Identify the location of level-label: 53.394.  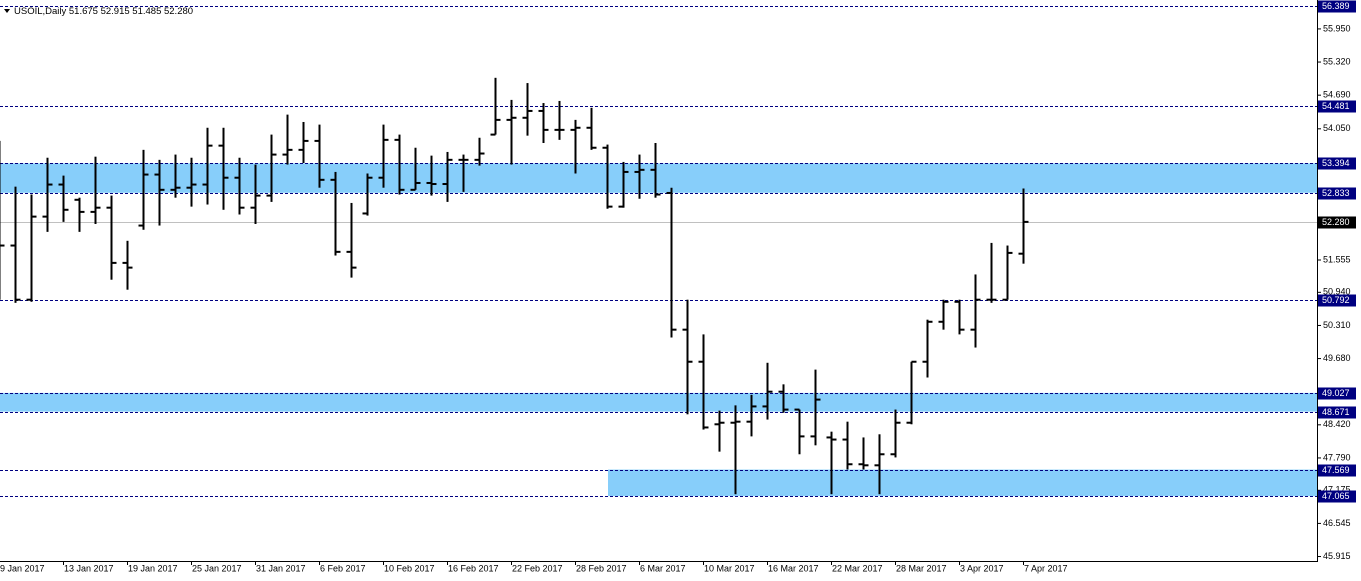
(1336, 163).